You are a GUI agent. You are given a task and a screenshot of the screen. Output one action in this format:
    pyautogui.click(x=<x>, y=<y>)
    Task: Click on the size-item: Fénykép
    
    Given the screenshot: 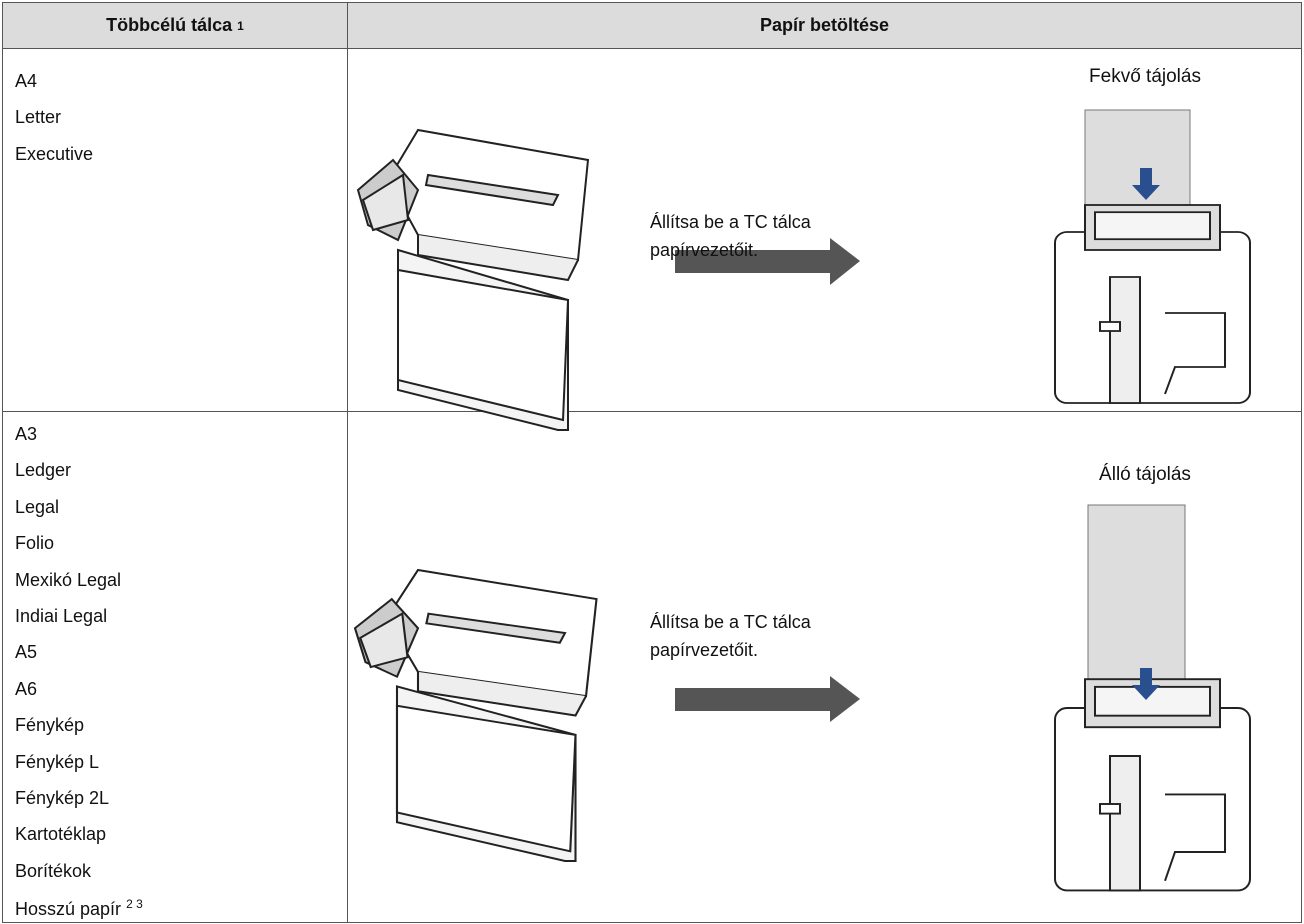 What is the action you would take?
    pyautogui.click(x=49, y=725)
    